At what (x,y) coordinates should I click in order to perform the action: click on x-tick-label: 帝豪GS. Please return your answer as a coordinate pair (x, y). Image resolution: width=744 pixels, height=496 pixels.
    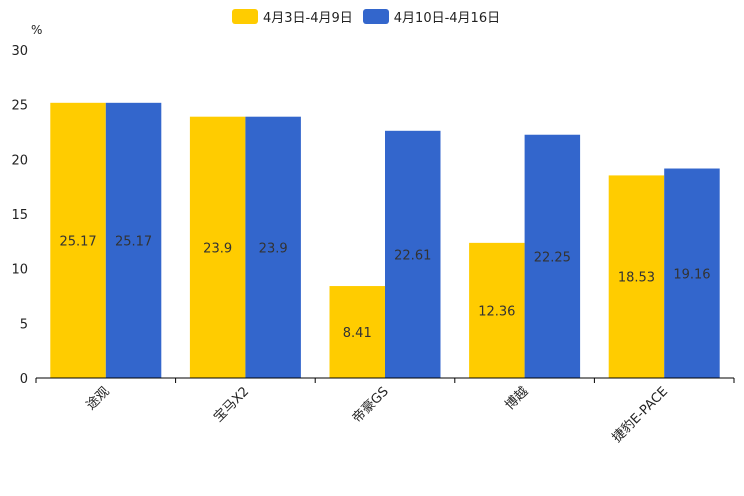
    Looking at the image, I should click on (370, 405).